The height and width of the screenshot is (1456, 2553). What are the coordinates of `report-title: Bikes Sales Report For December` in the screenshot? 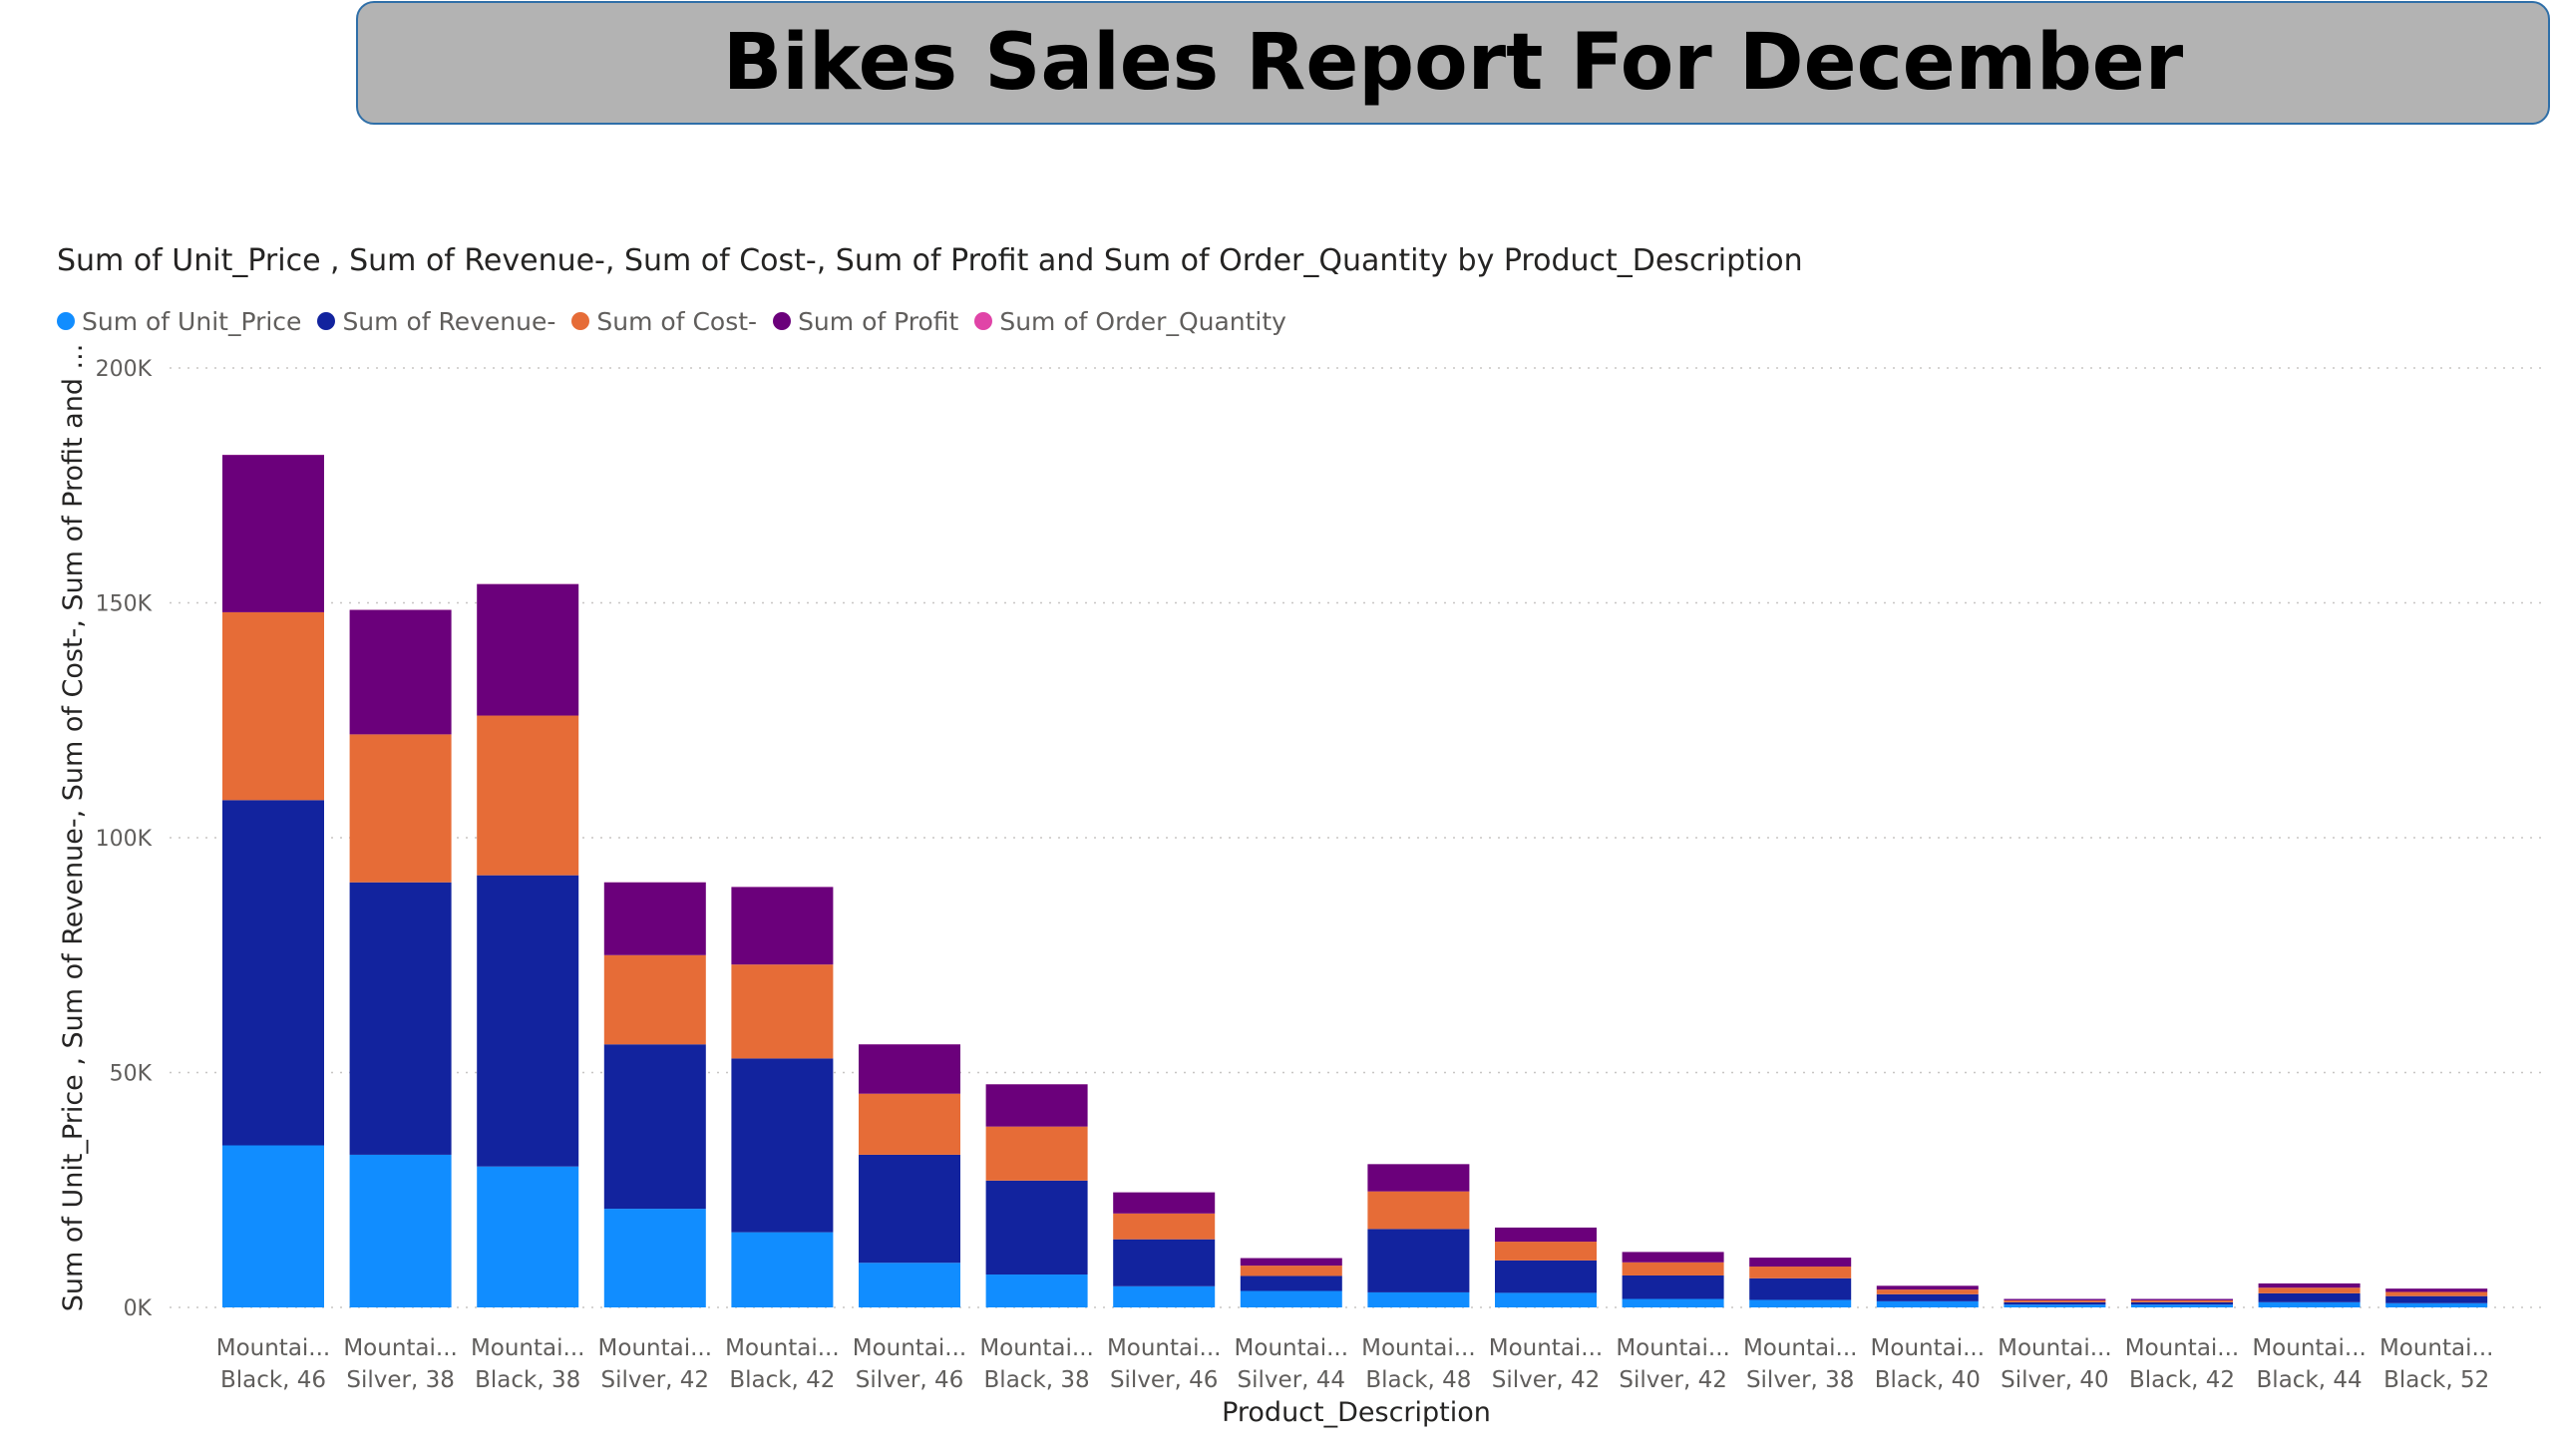 It's located at (1453, 63).